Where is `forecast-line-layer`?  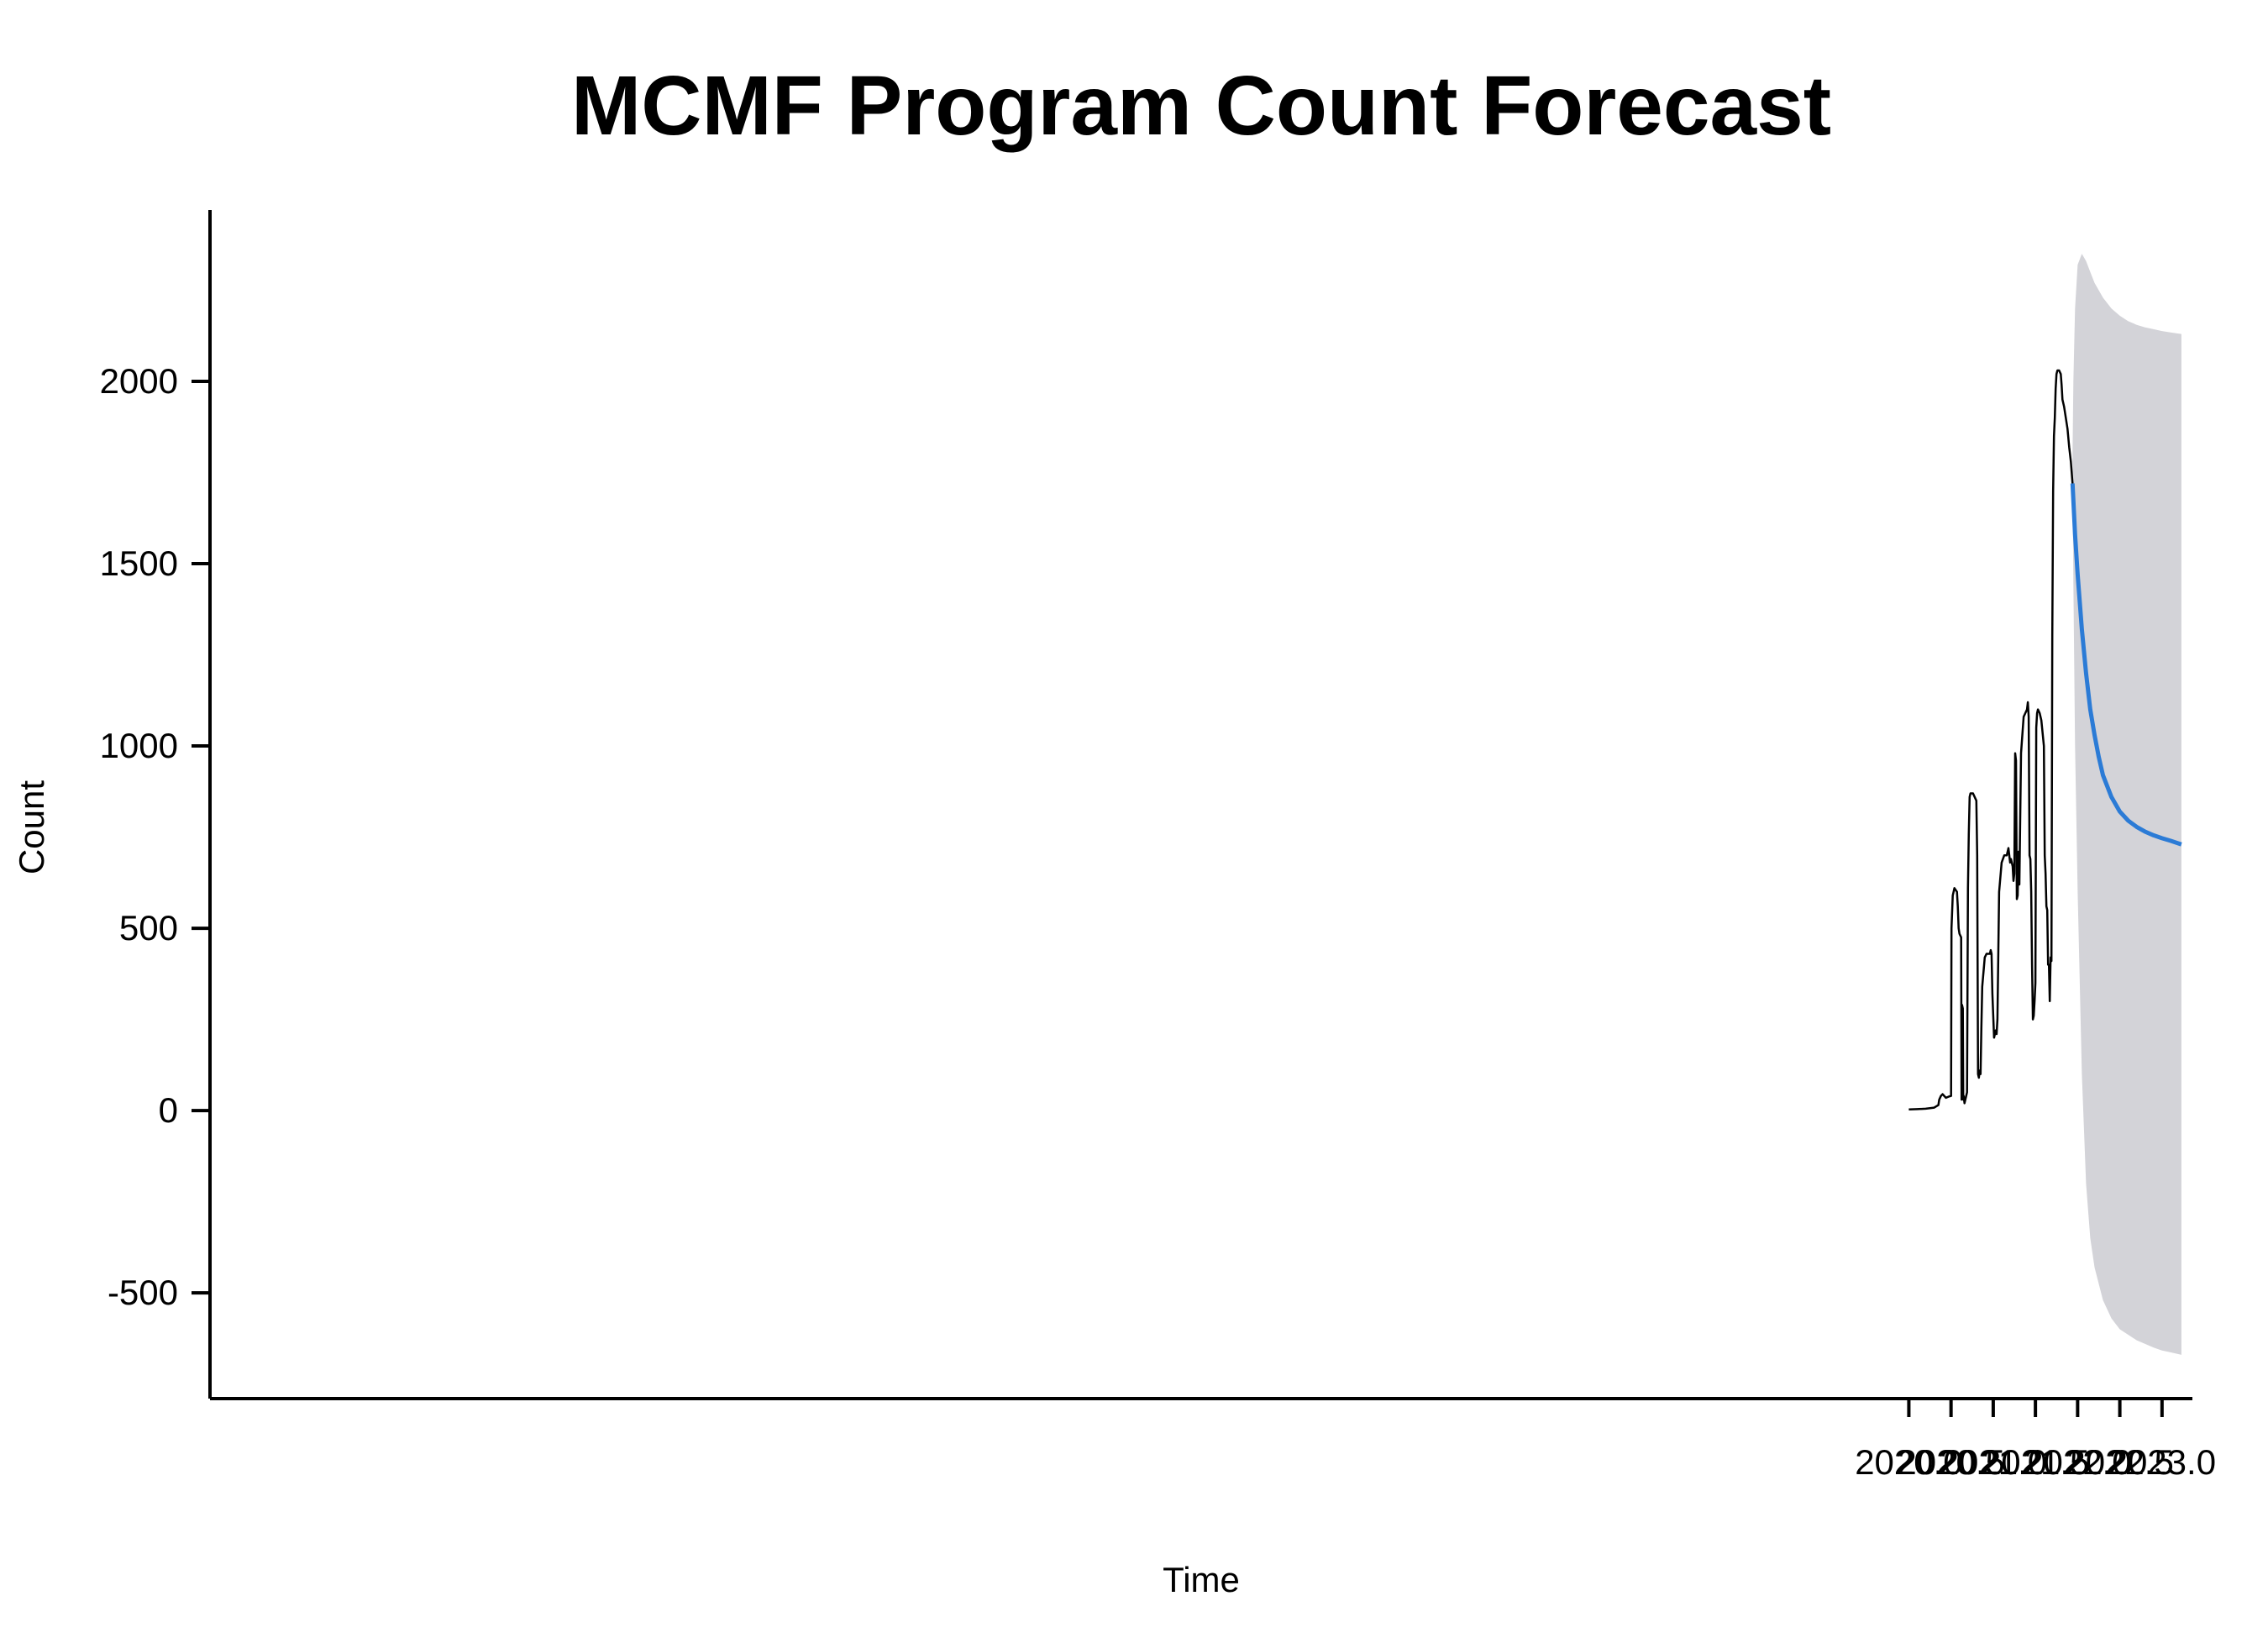
forecast-line-layer is located at coordinates (2126, 665).